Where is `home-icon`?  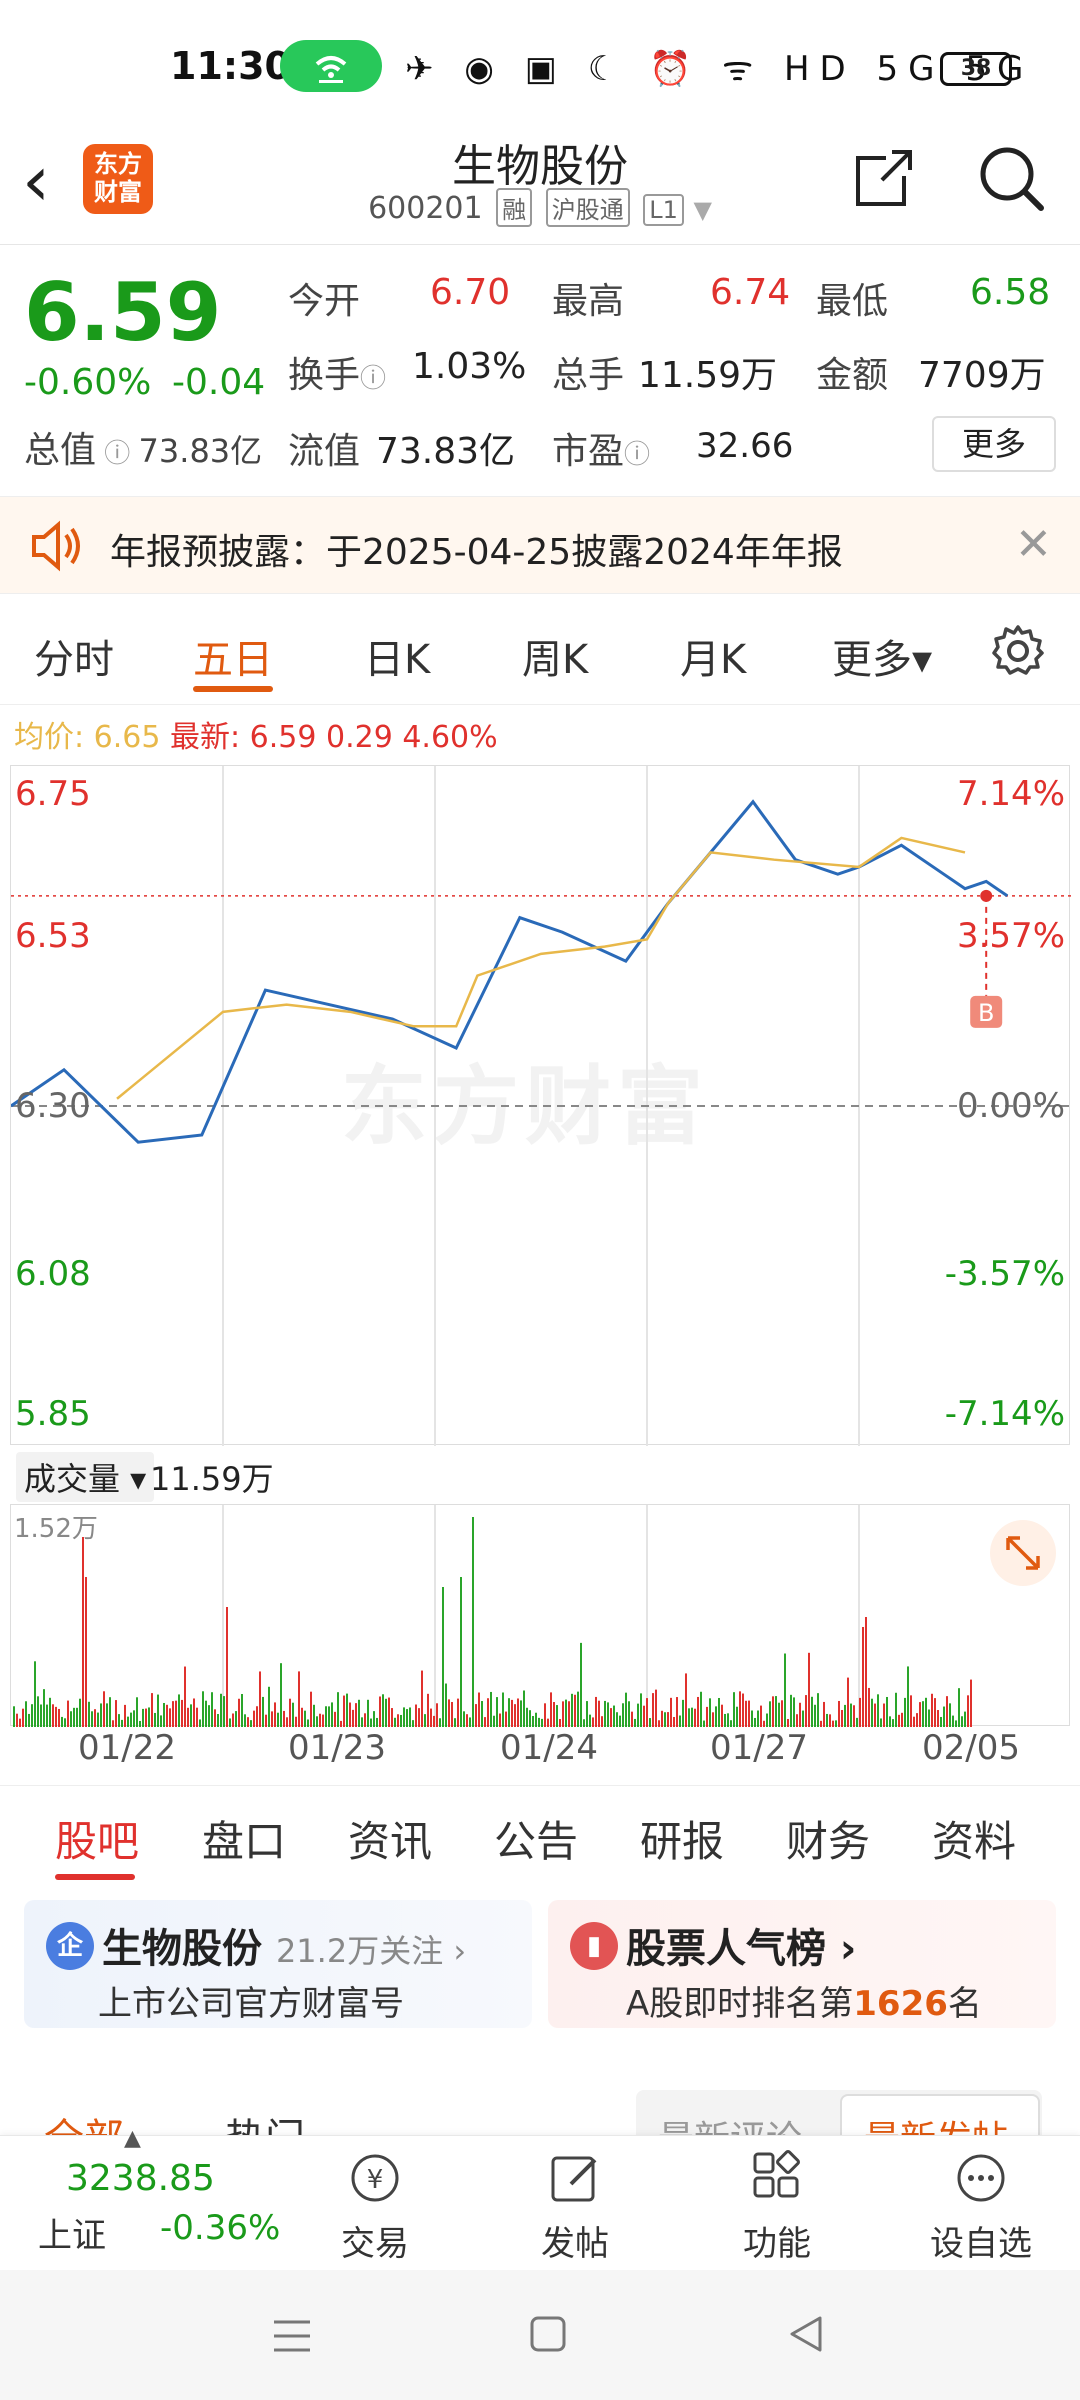 home-icon is located at coordinates (548, 2334).